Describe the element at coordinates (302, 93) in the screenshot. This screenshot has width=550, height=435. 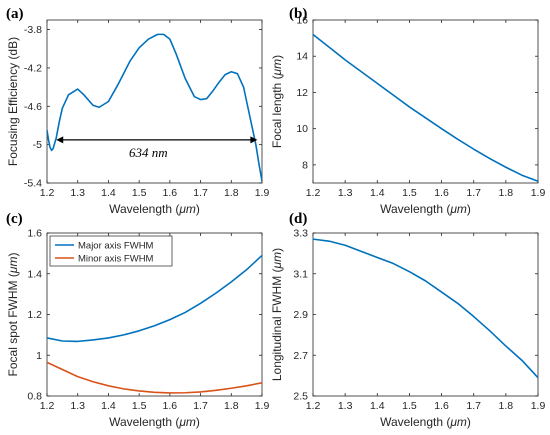
I see `y-tick-label: 12` at that location.